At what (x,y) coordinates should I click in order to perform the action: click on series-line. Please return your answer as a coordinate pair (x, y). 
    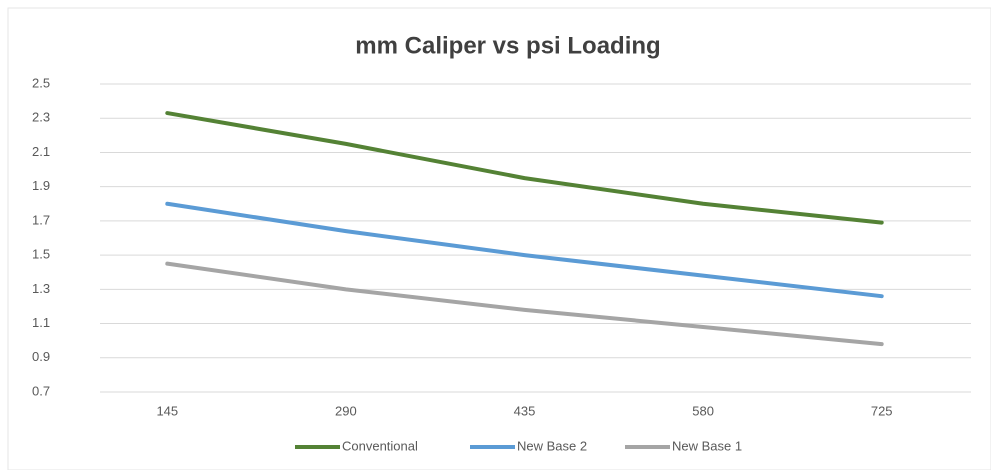
    Looking at the image, I should click on (524, 304).